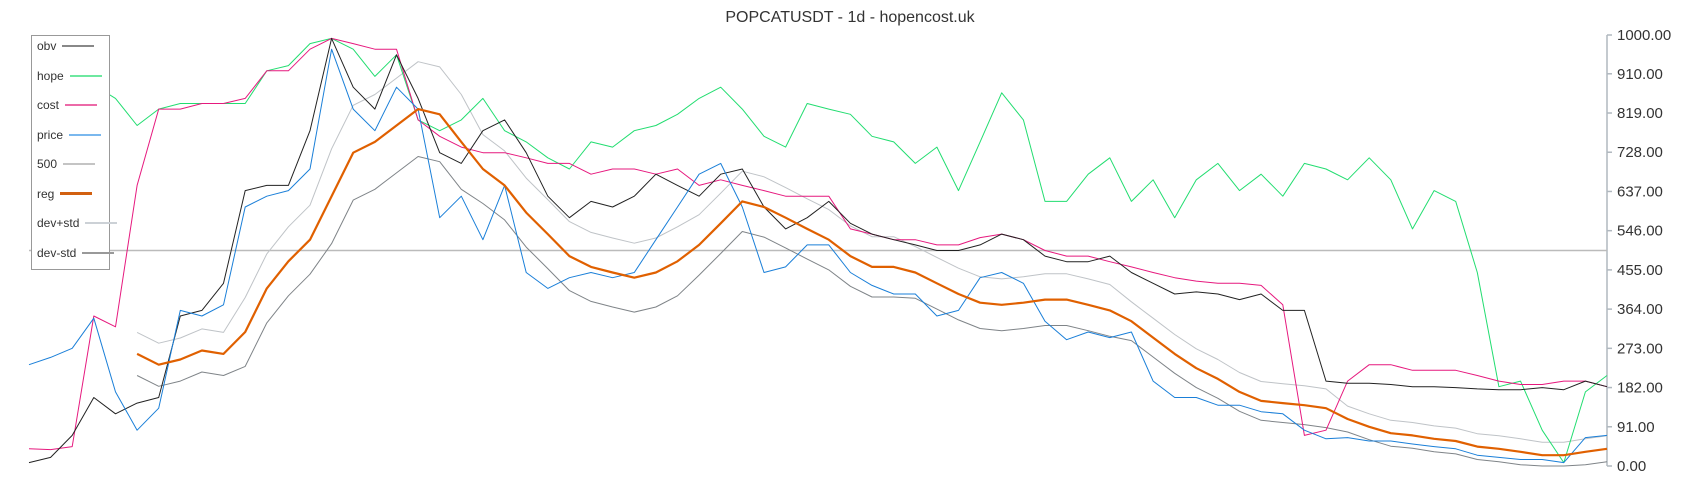 This screenshot has width=1700, height=500. Describe the element at coordinates (1640, 270) in the screenshot. I see `y-tick-label: 455.00` at that location.